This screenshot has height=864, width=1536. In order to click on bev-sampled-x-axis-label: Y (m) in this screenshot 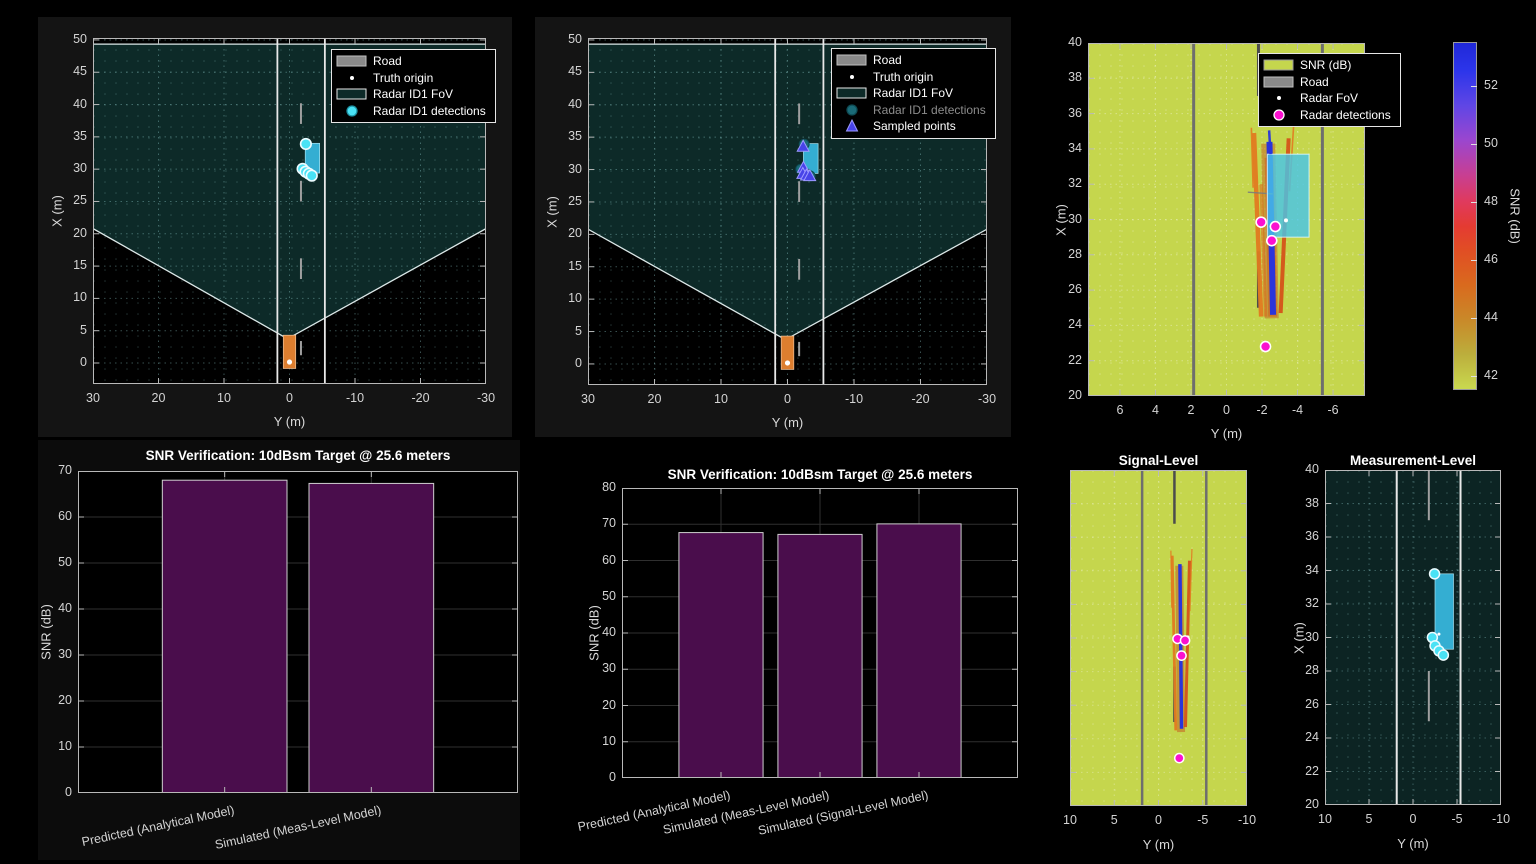, I will do `click(787, 422)`.